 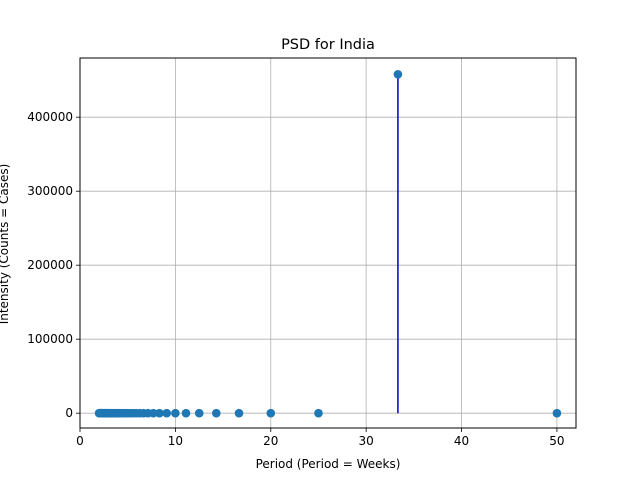 I want to click on y-axis-label: Intensity (Counts = Cases), so click(x=5, y=244).